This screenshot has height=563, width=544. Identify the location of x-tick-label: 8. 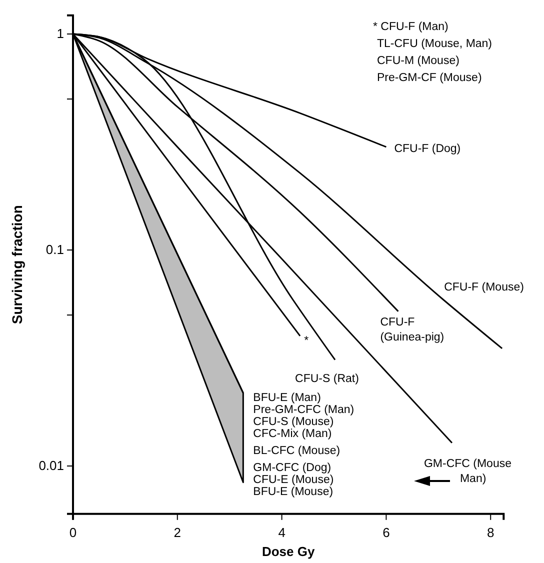
(490, 532).